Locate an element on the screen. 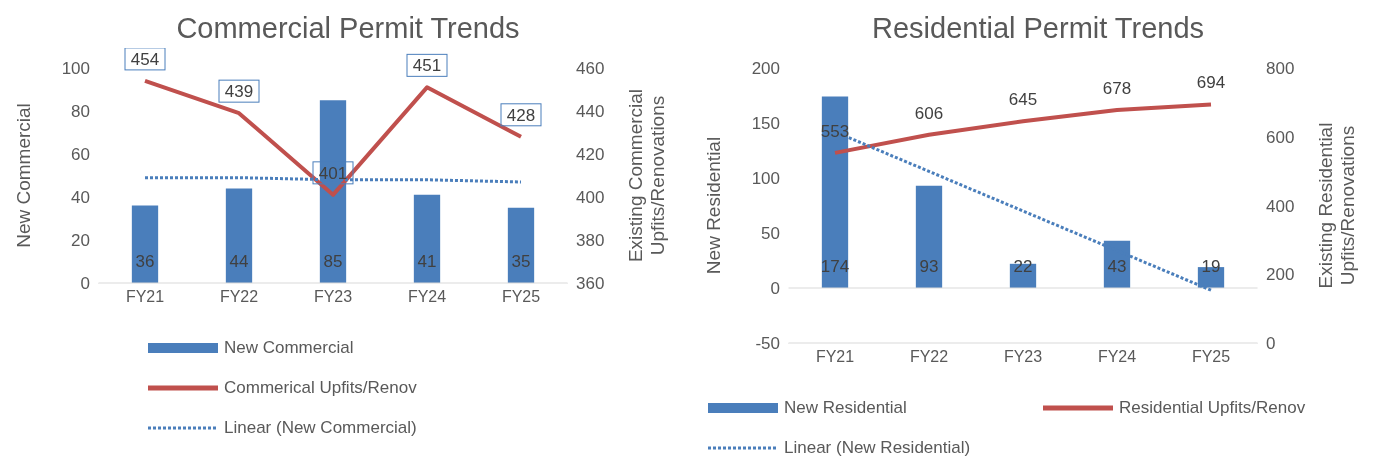 This screenshot has width=1386, height=471. y2-axis-title: Existing Commercial Upfits/Renovations is located at coordinates (646, 175).